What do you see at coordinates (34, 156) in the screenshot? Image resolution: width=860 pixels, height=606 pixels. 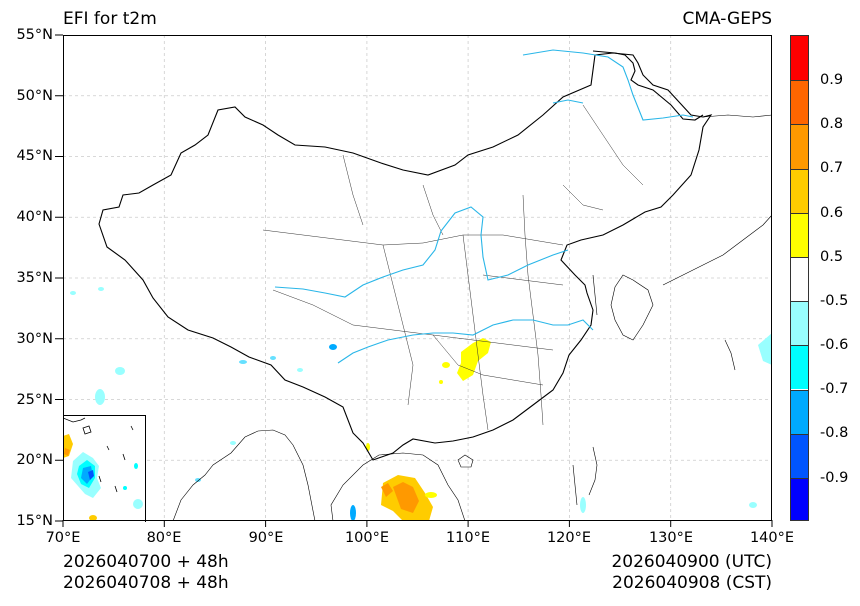 I see `y-tick-45n: 45°N` at bounding box center [34, 156].